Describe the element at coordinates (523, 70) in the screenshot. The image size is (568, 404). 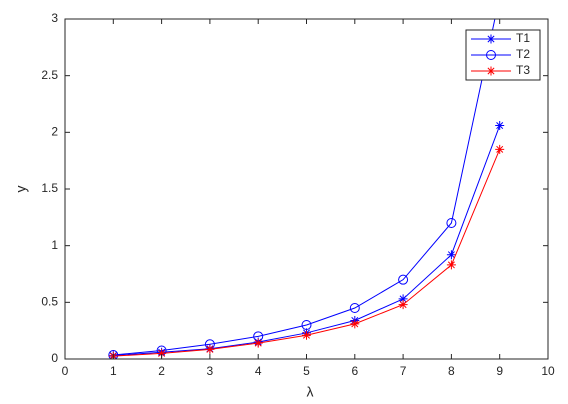
I see `legend-label: T3` at that location.